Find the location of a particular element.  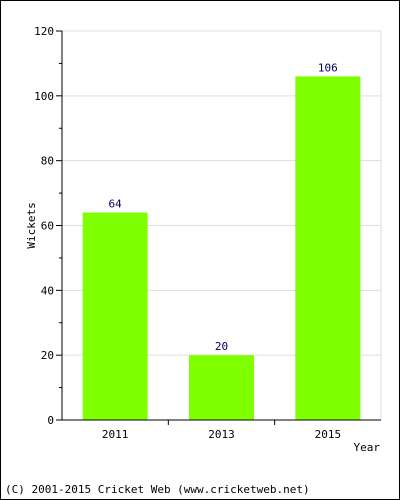

y-tick-label: 100 is located at coordinates (44, 96).